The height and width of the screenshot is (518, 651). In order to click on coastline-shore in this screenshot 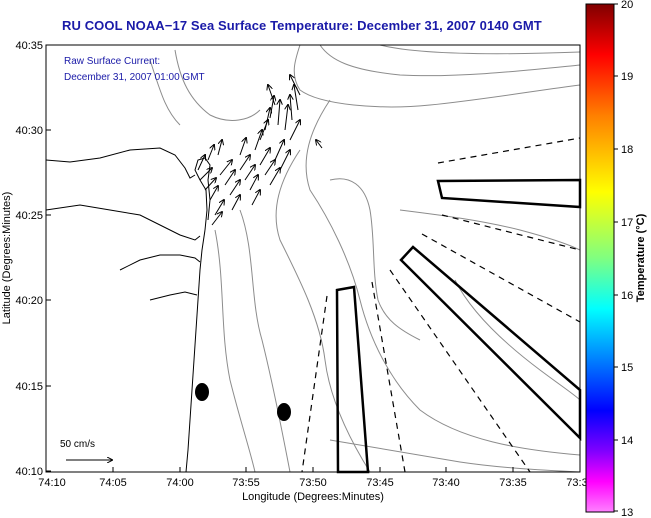, I will do `click(123, 222)`.